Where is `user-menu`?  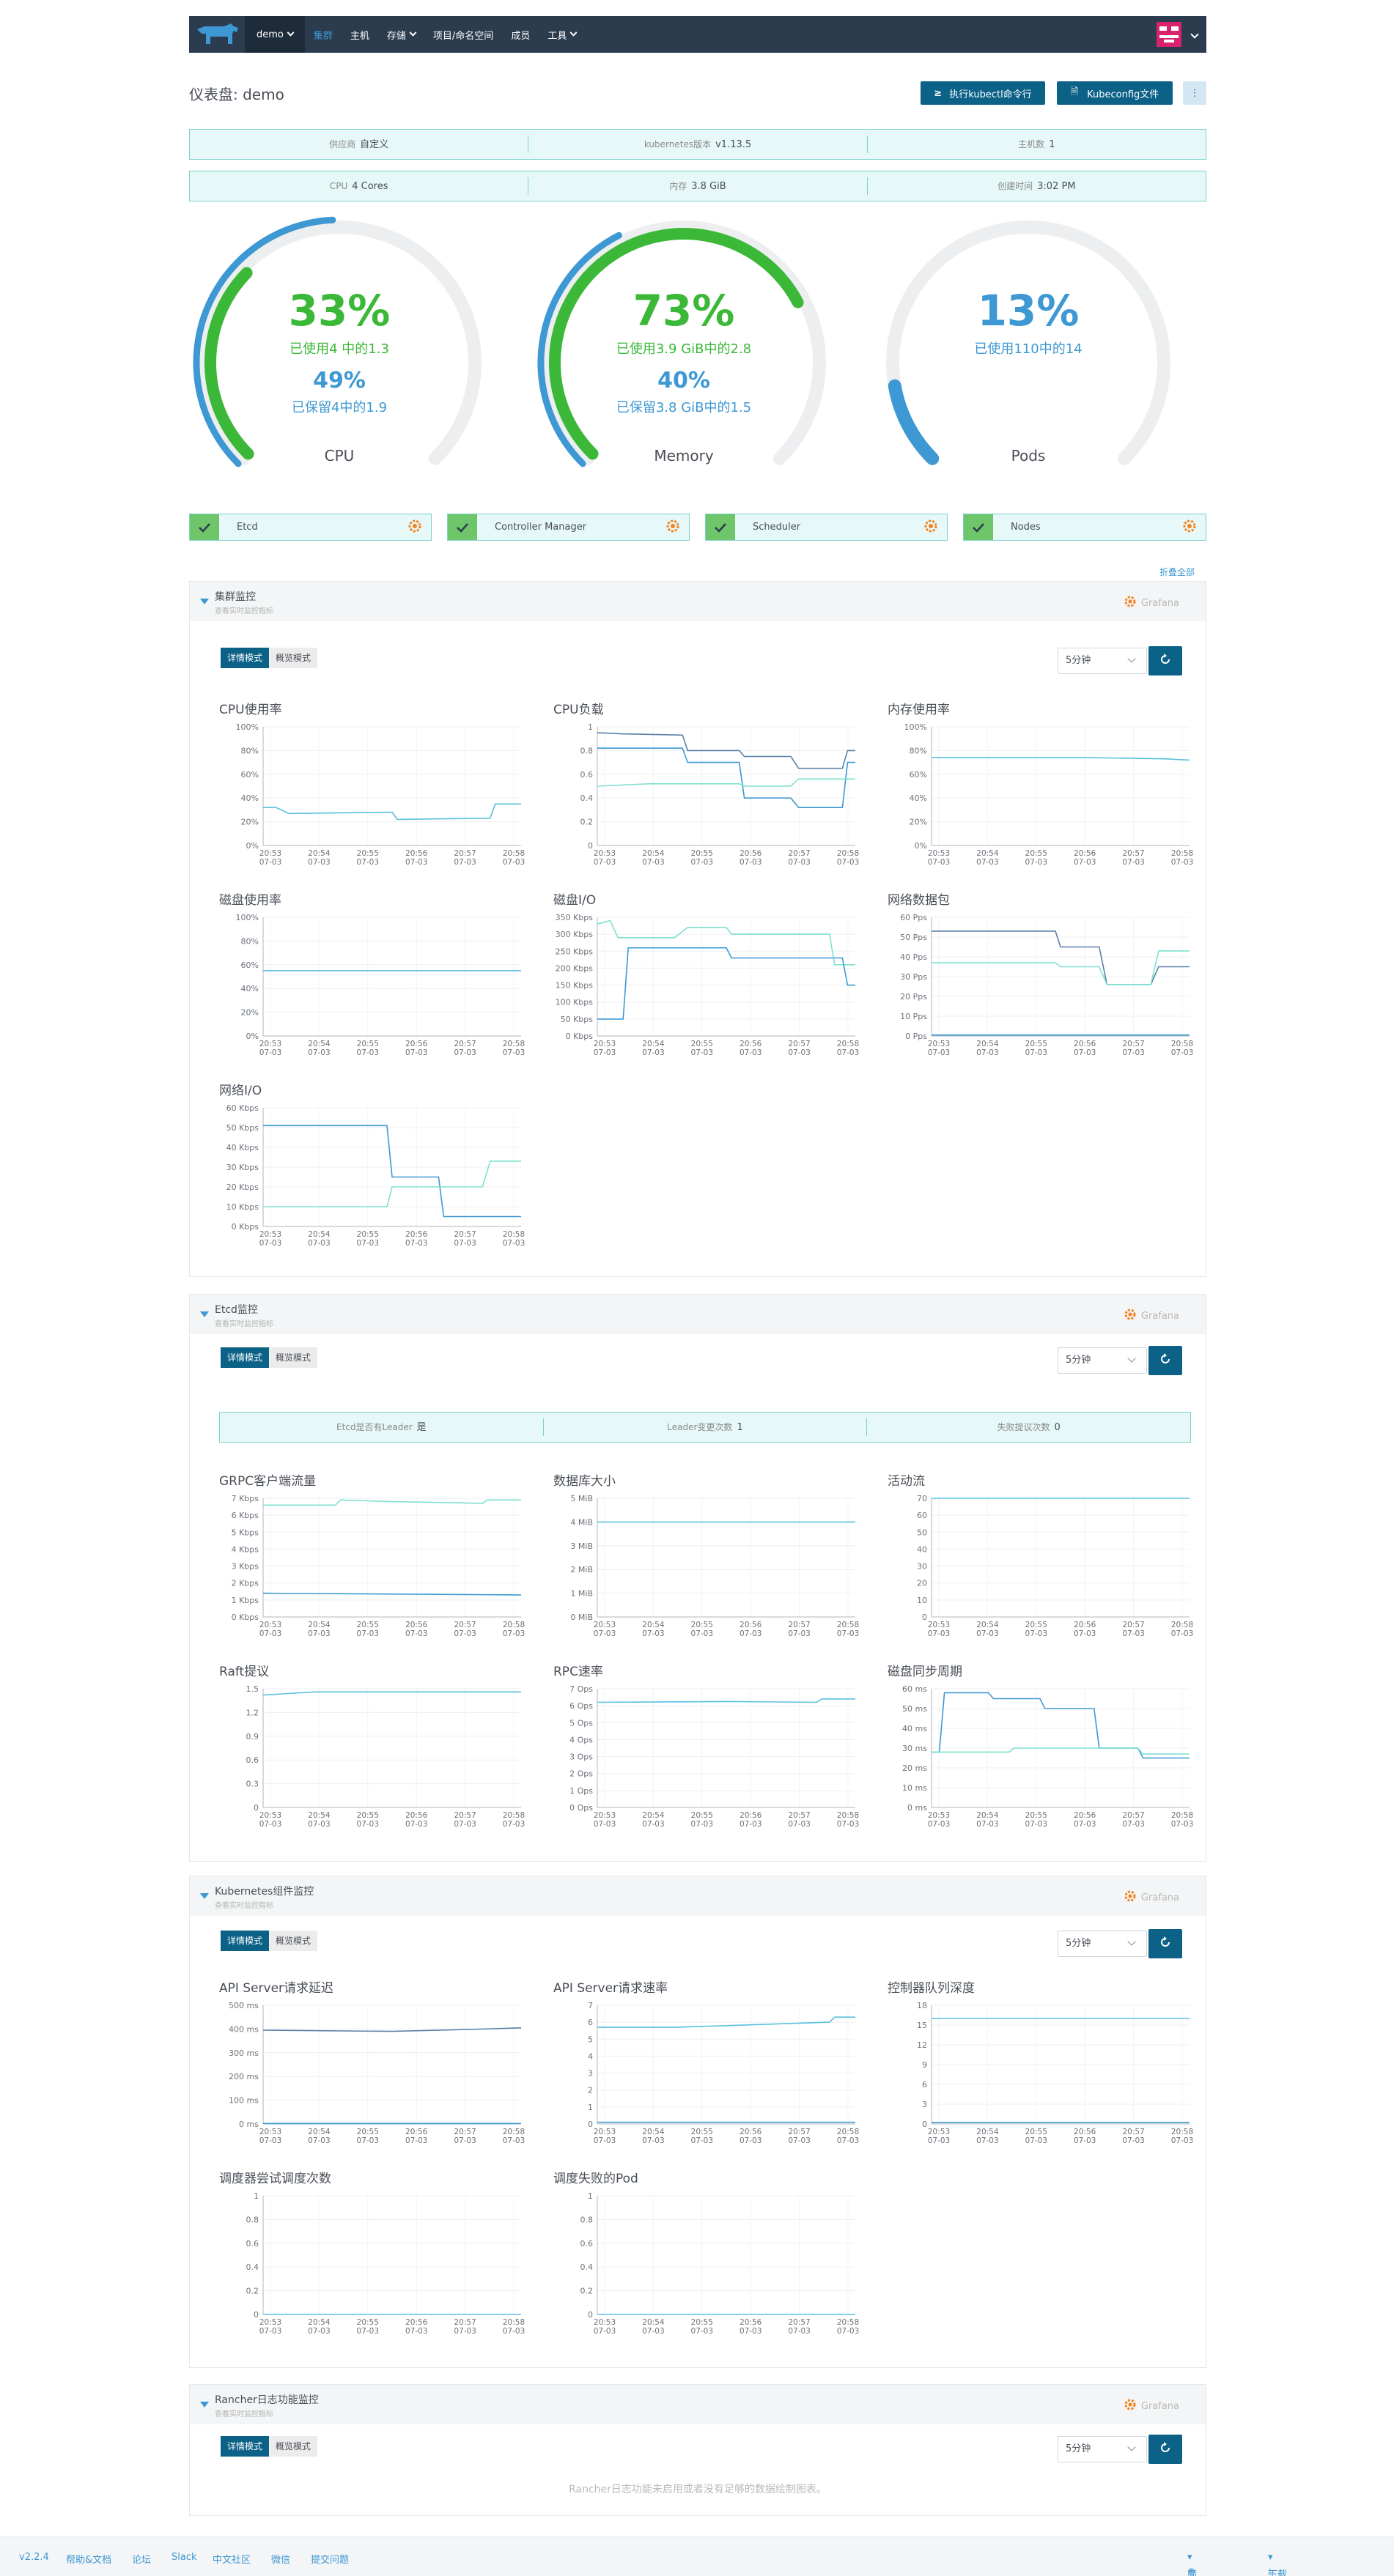 user-menu is located at coordinates (1178, 34).